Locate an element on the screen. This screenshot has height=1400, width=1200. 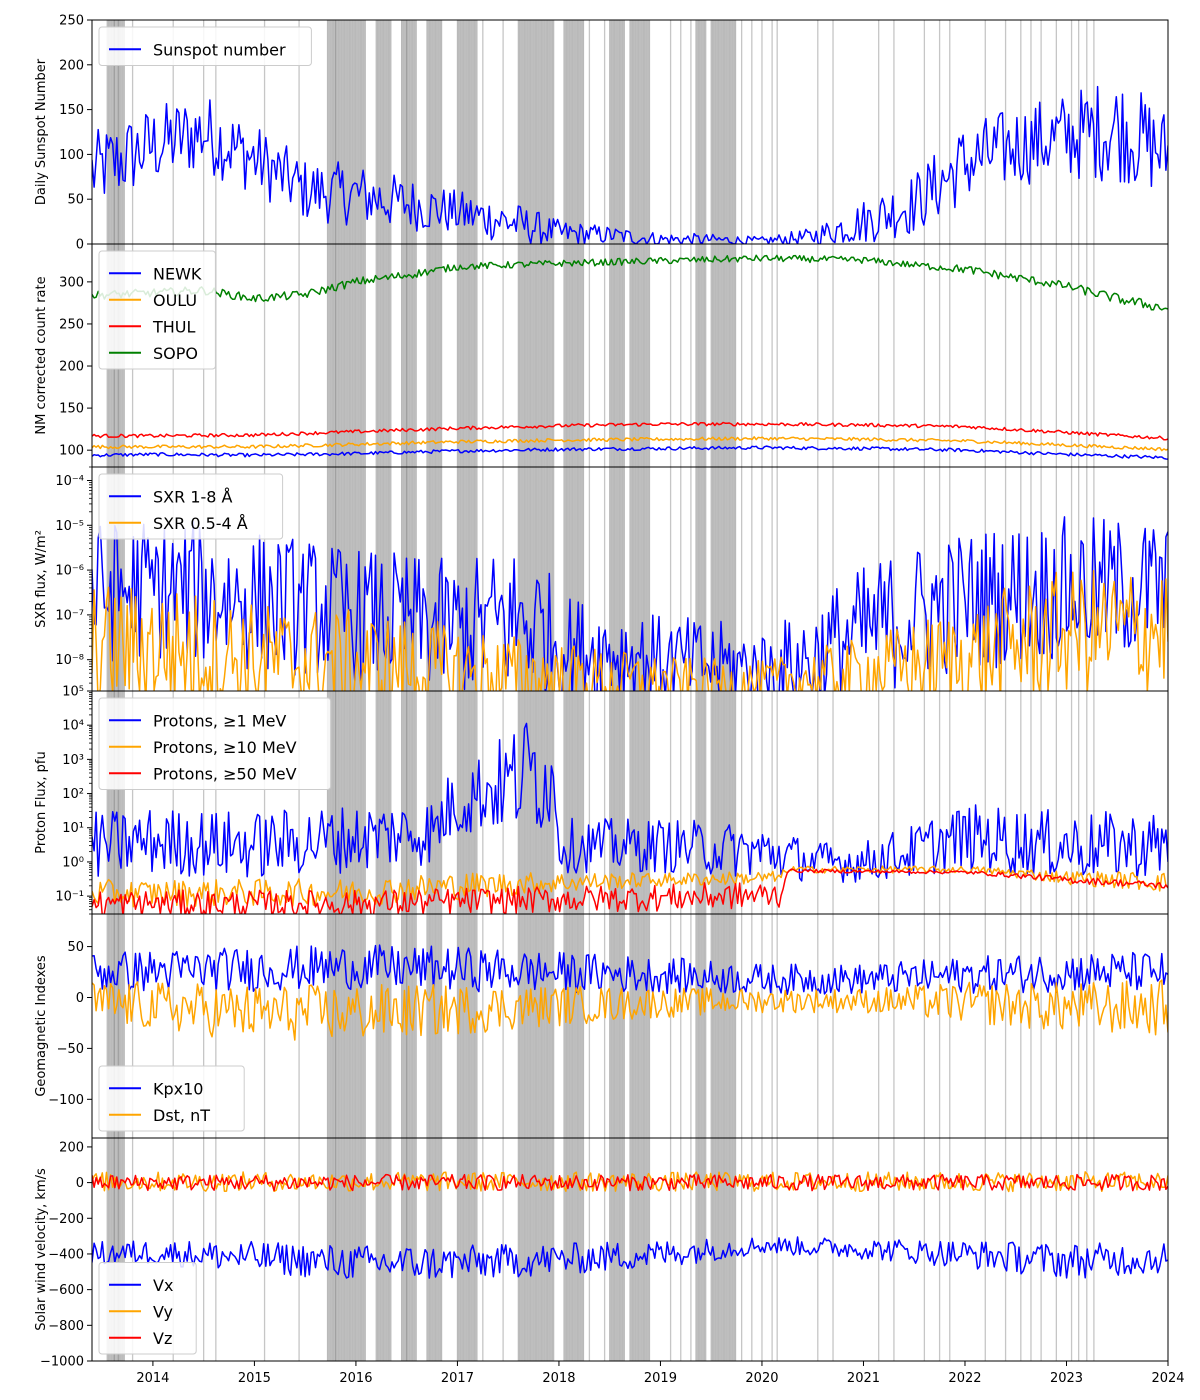
x-tick-label: 2018 is located at coordinates (558, 1378).